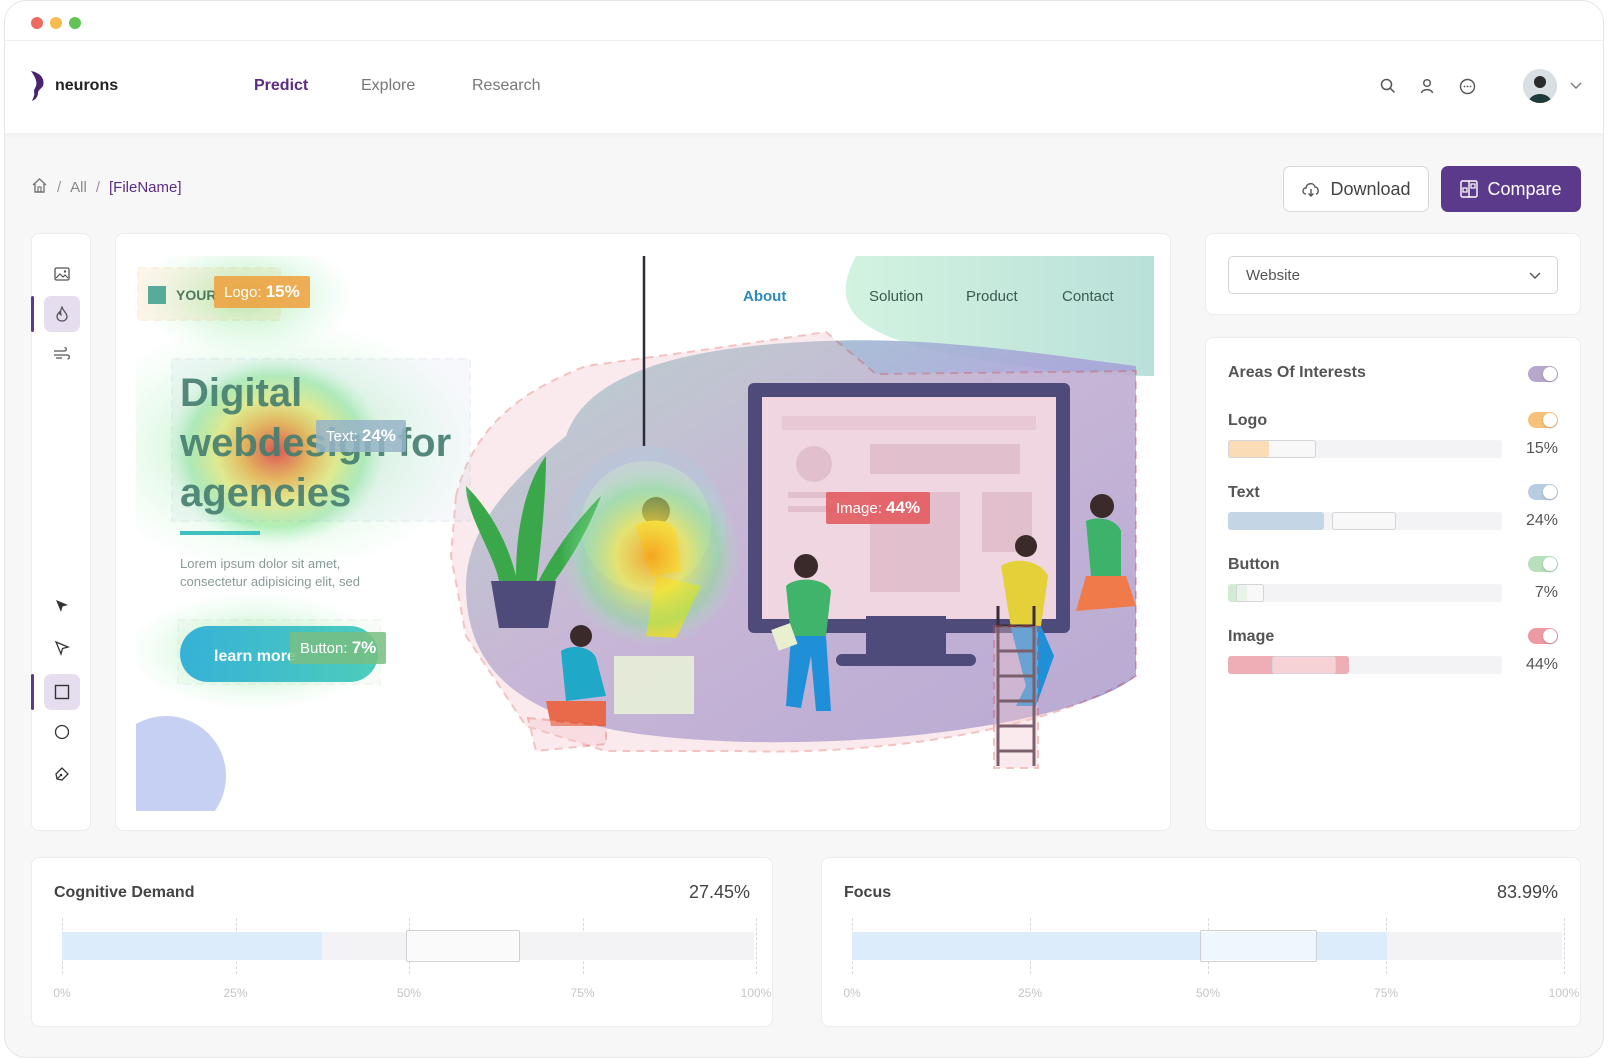  Describe the element at coordinates (859, 508) in the screenshot. I see `image-aoi-name: Image:` at that location.